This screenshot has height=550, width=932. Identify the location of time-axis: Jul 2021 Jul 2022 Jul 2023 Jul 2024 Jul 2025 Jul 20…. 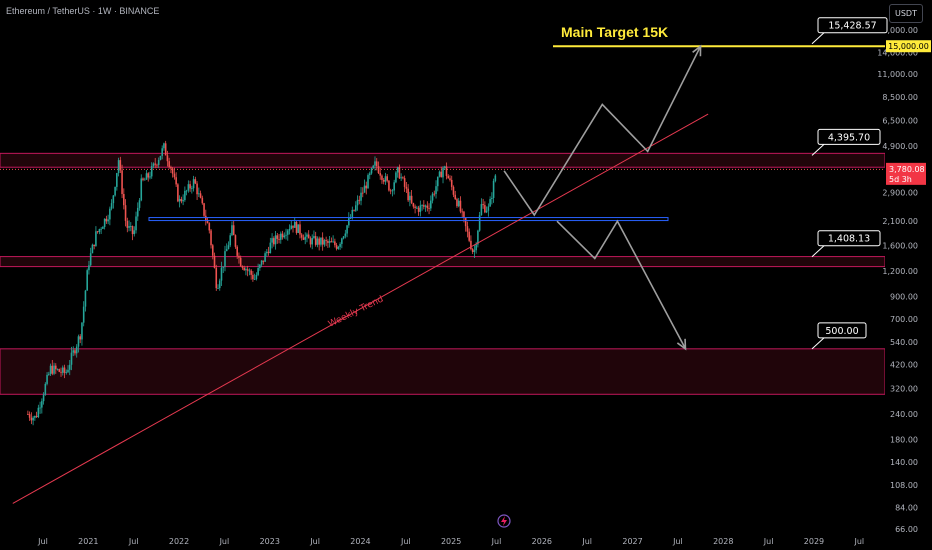
(450, 541).